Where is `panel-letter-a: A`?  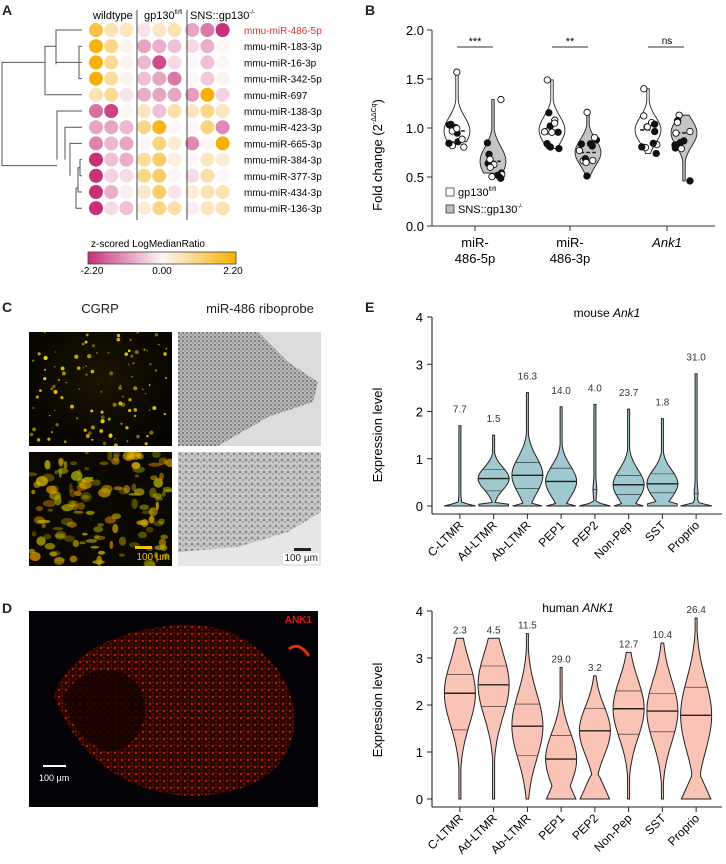
panel-letter-a: A is located at coordinates (7, 10).